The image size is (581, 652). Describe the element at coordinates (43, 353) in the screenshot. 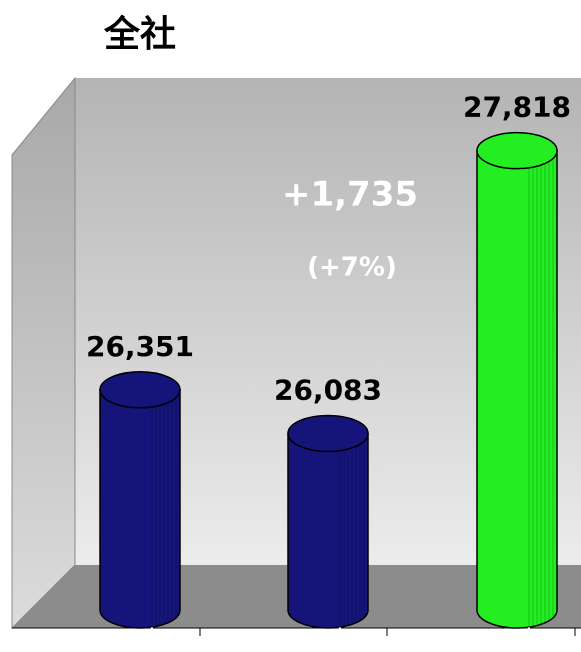

I see `side-wall` at that location.